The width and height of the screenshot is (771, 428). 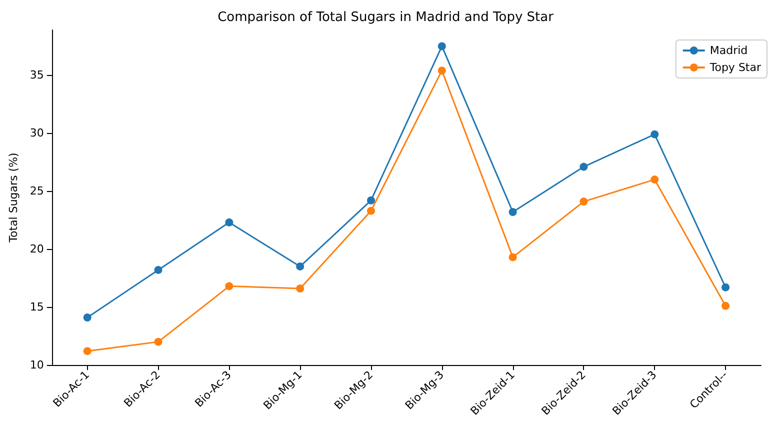 What do you see at coordinates (729, 50) in the screenshot?
I see `legend-label: Madrid` at bounding box center [729, 50].